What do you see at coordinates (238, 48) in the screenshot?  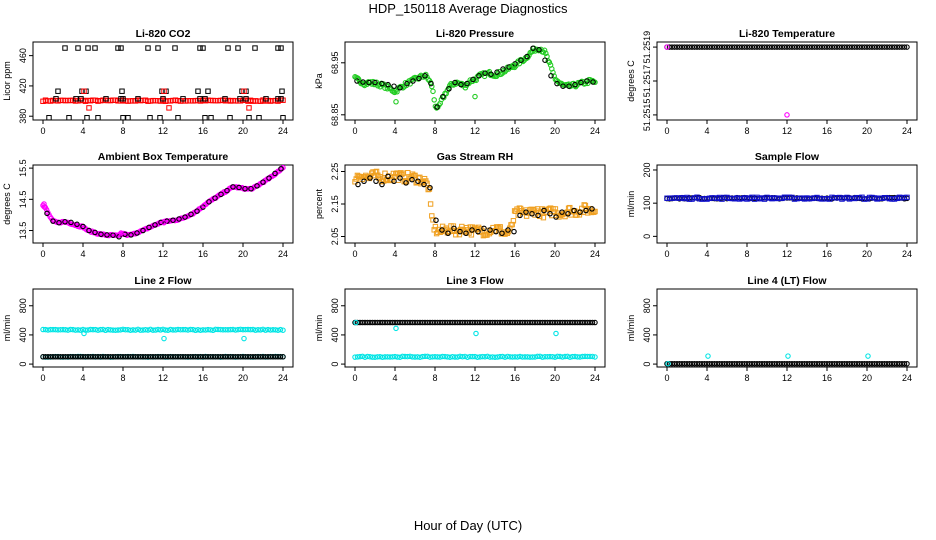 I see `point-co2_high` at bounding box center [238, 48].